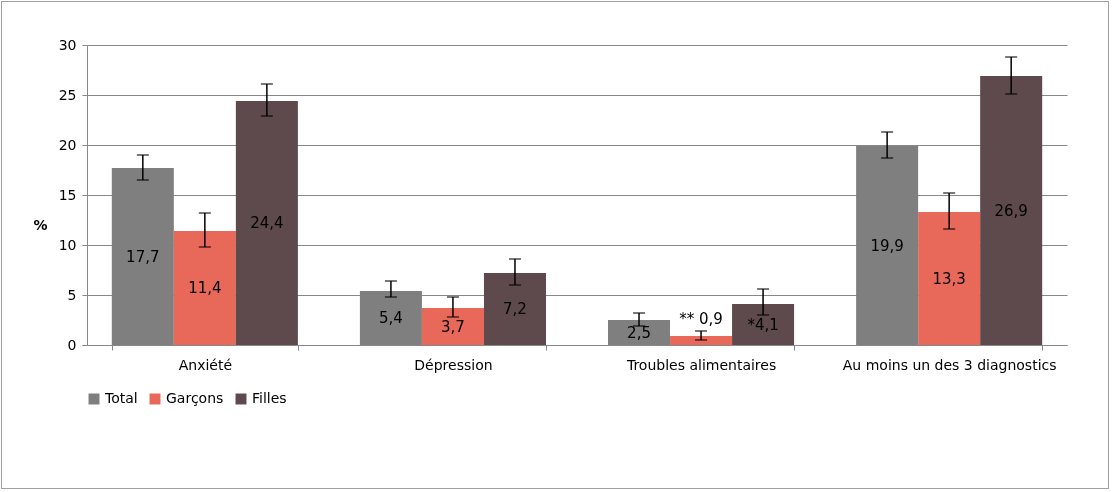  Describe the element at coordinates (453, 364) in the screenshot. I see `x-tick-label: Dépression` at that location.